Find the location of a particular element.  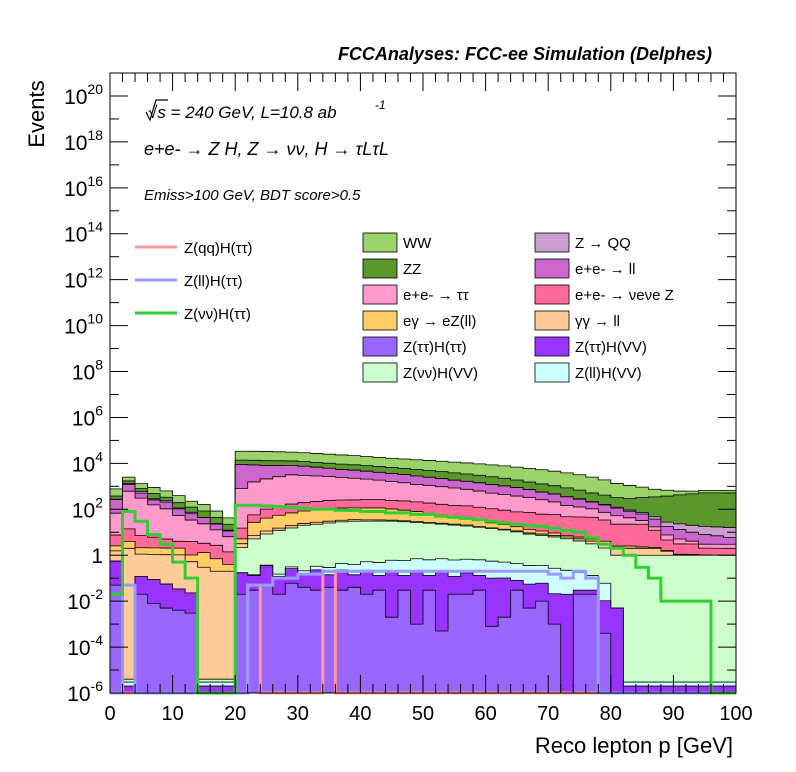

chart-header: FCCAnalyses: FCC-ee Simulation (Delphes) is located at coordinates (525, 54).